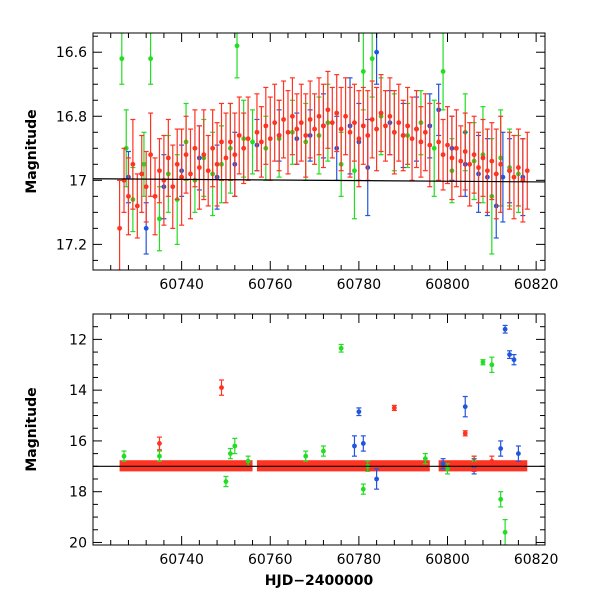 The width and height of the screenshot is (600, 600). Describe the element at coordinates (71, 245) in the screenshot. I see `top-y-tick-label: 17.2` at that location.